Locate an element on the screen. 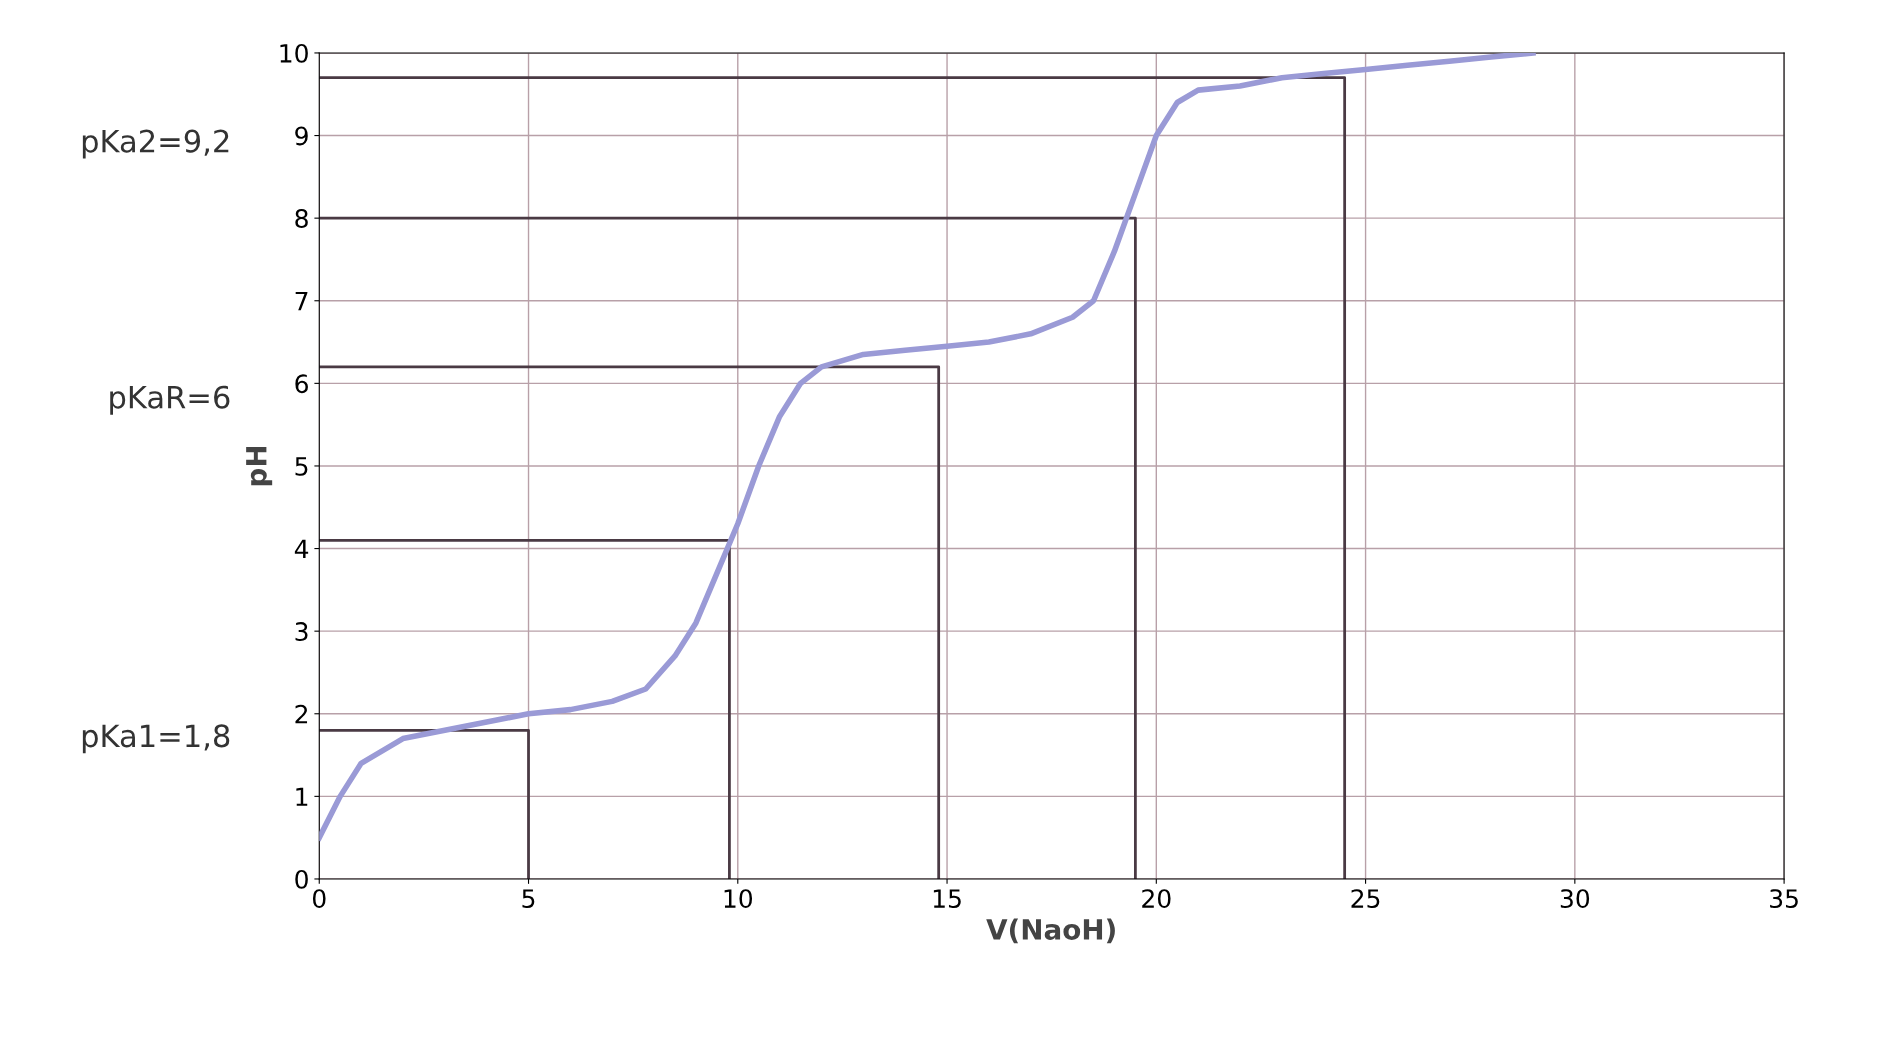 This screenshot has width=1878, height=1059. y-tick-label: 8 is located at coordinates (301, 219).